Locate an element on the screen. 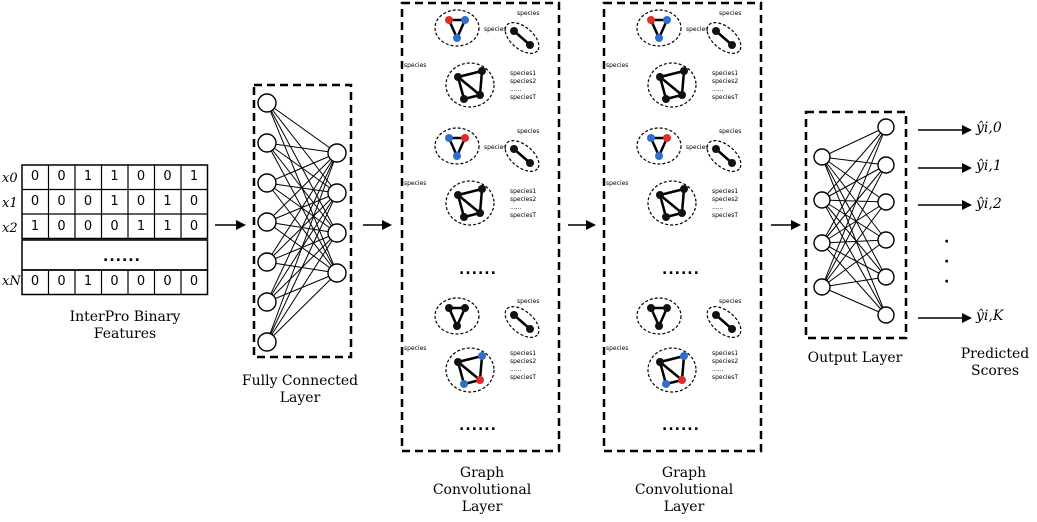 The height and width of the screenshot is (522, 1037). gcn1-group-2-cluster-edge is located at coordinates (470, 192).